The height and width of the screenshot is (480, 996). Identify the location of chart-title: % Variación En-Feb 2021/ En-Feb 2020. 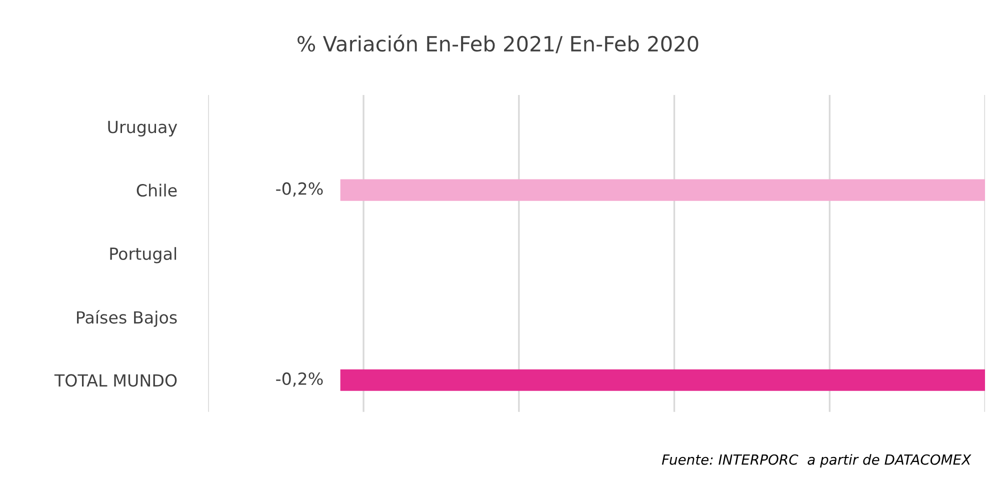
(498, 44).